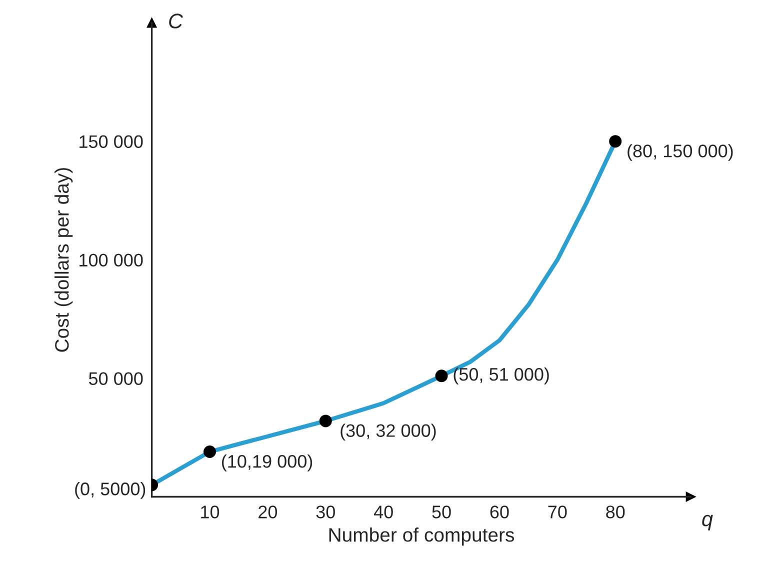 Image resolution: width=759 pixels, height=571 pixels. Describe the element at coordinates (615, 512) in the screenshot. I see `x-tick-label: 80` at that location.